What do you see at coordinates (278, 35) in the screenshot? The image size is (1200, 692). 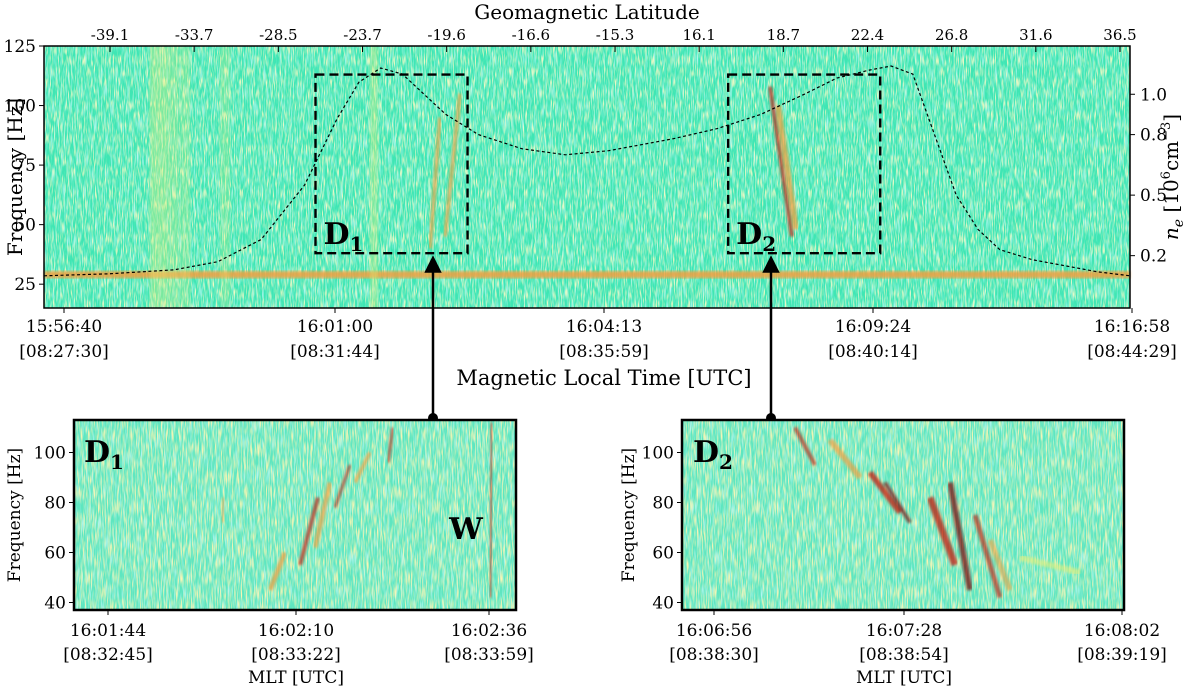 I see `top-tick-label: -28.5` at bounding box center [278, 35].